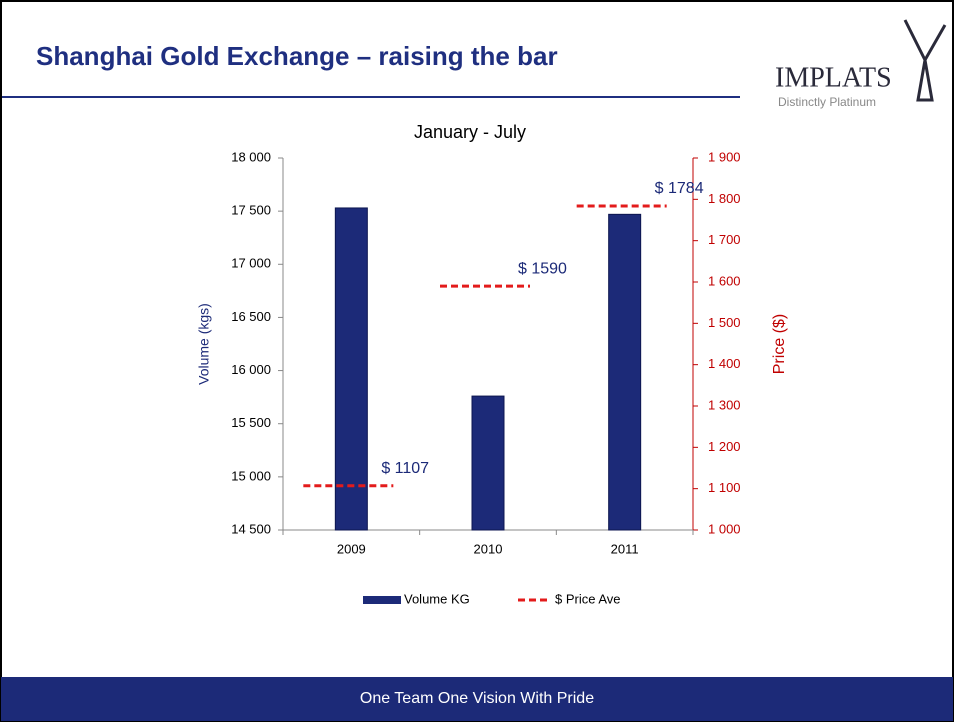 The width and height of the screenshot is (954, 722). I want to click on slide-title: Shanghai Gold Exchange – raising the bar, so click(297, 56).